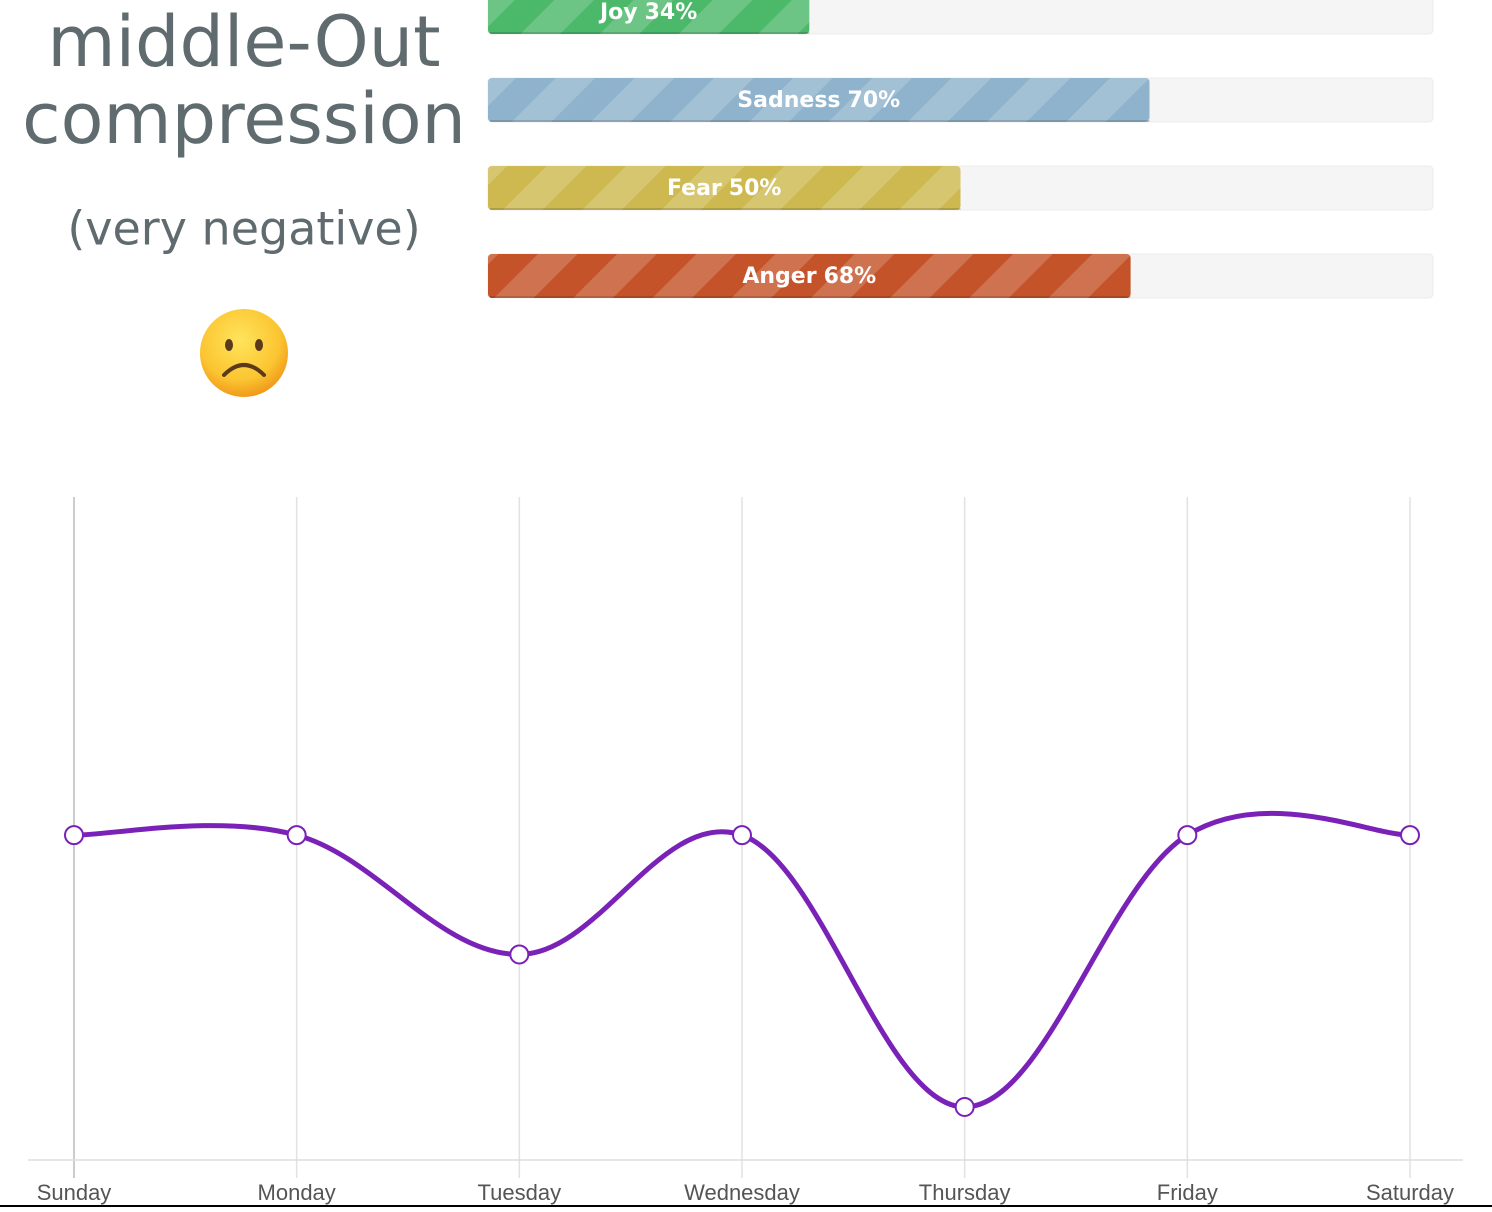 The width and height of the screenshot is (1492, 1212). Describe the element at coordinates (694, 188) in the screenshot. I see `bar-label-name: Fear` at that location.